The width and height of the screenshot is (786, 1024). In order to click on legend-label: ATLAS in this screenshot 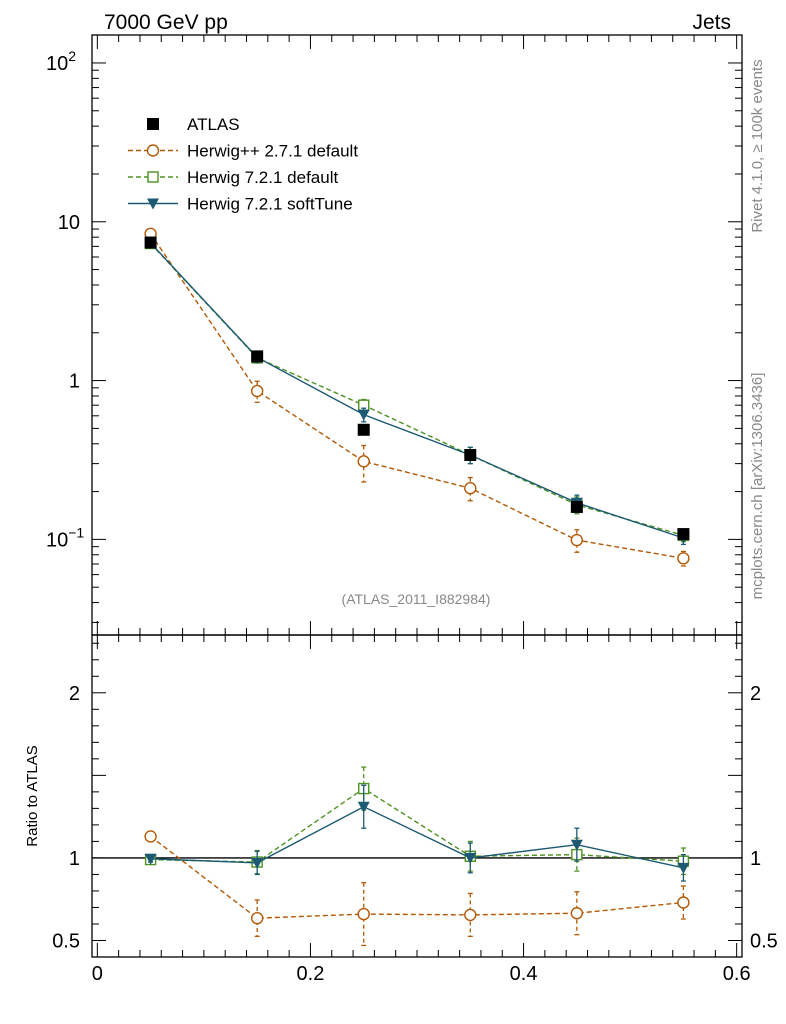, I will do `click(213, 124)`.